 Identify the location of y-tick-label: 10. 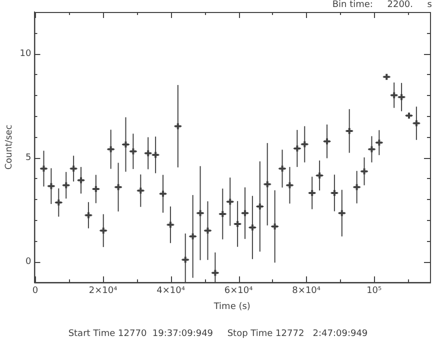
(26, 53).